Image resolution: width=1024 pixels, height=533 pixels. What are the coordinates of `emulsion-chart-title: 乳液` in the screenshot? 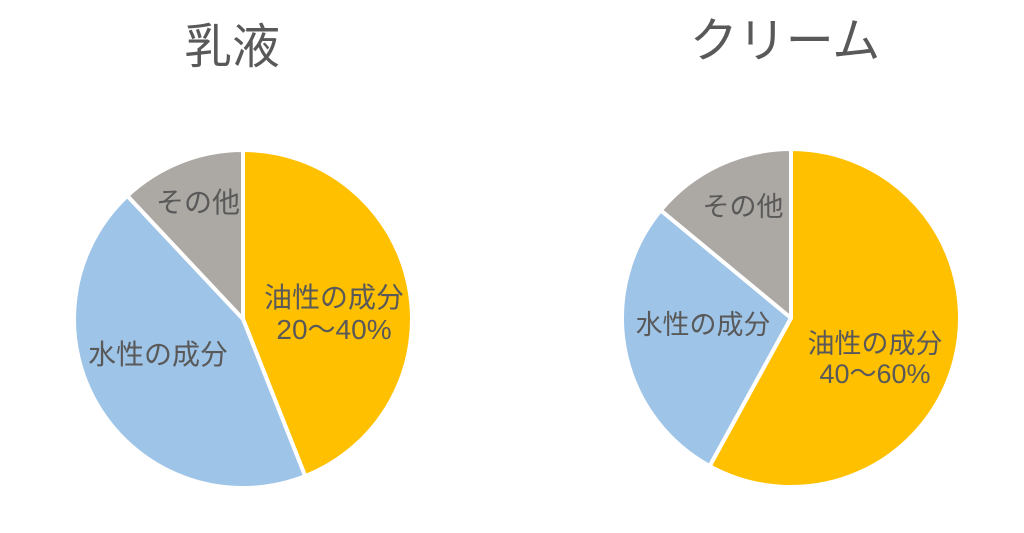 It's located at (231, 47).